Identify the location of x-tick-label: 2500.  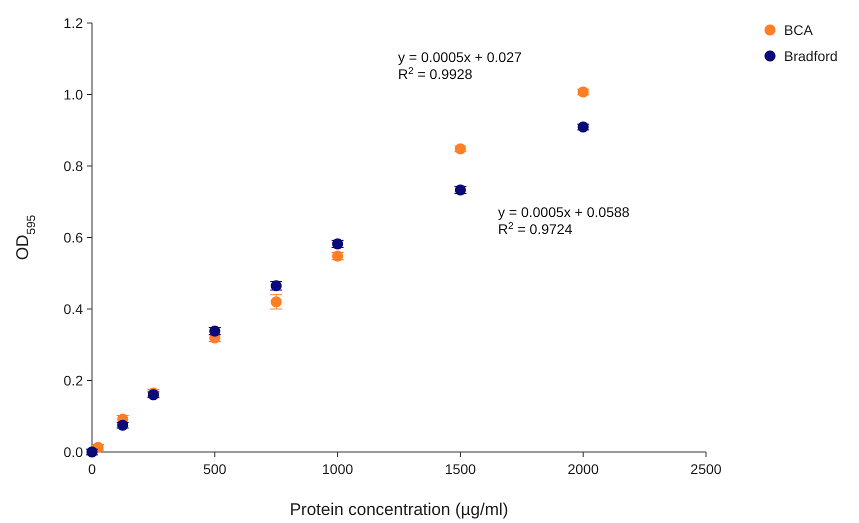
(706, 469).